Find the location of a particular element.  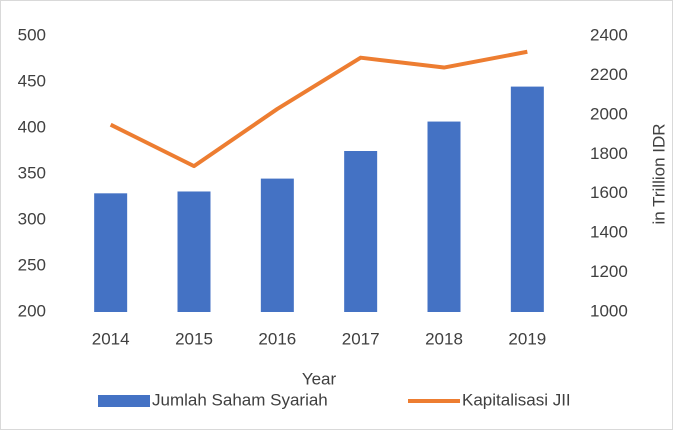

legend-swatch is located at coordinates (124, 401).